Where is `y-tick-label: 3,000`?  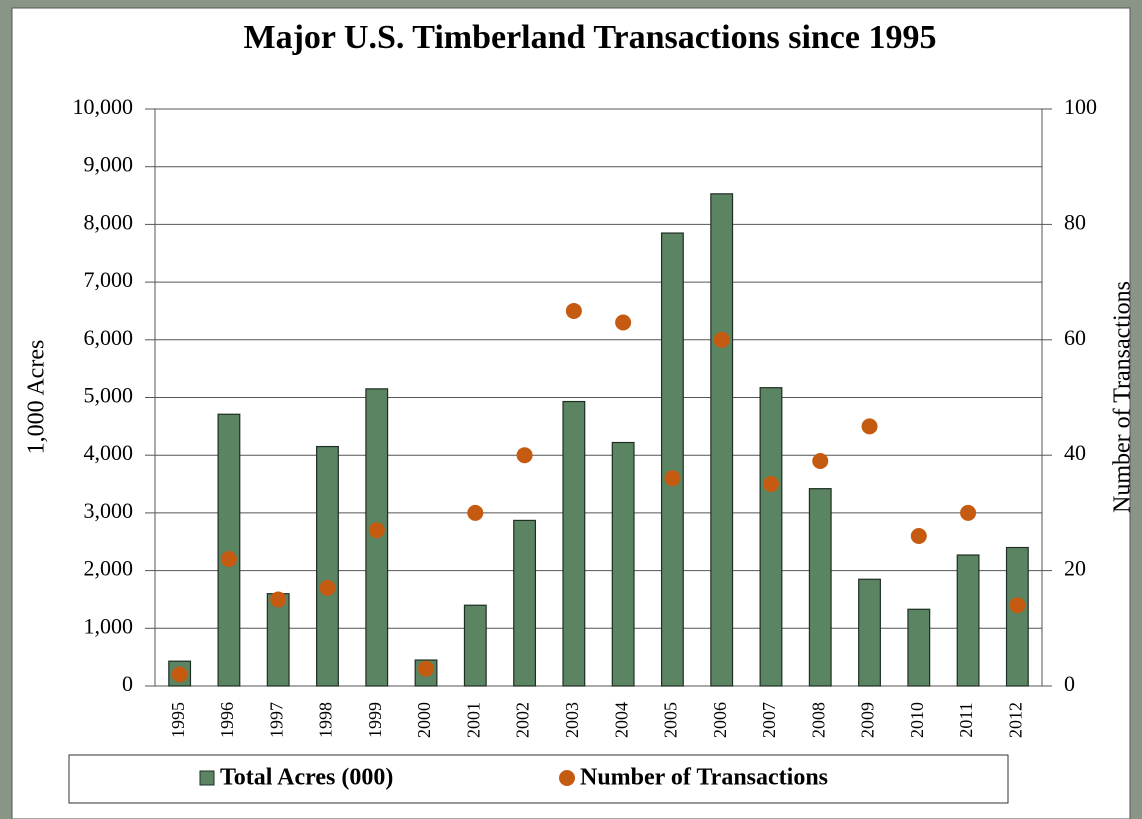
y-tick-label: 3,000 is located at coordinates (109, 510).